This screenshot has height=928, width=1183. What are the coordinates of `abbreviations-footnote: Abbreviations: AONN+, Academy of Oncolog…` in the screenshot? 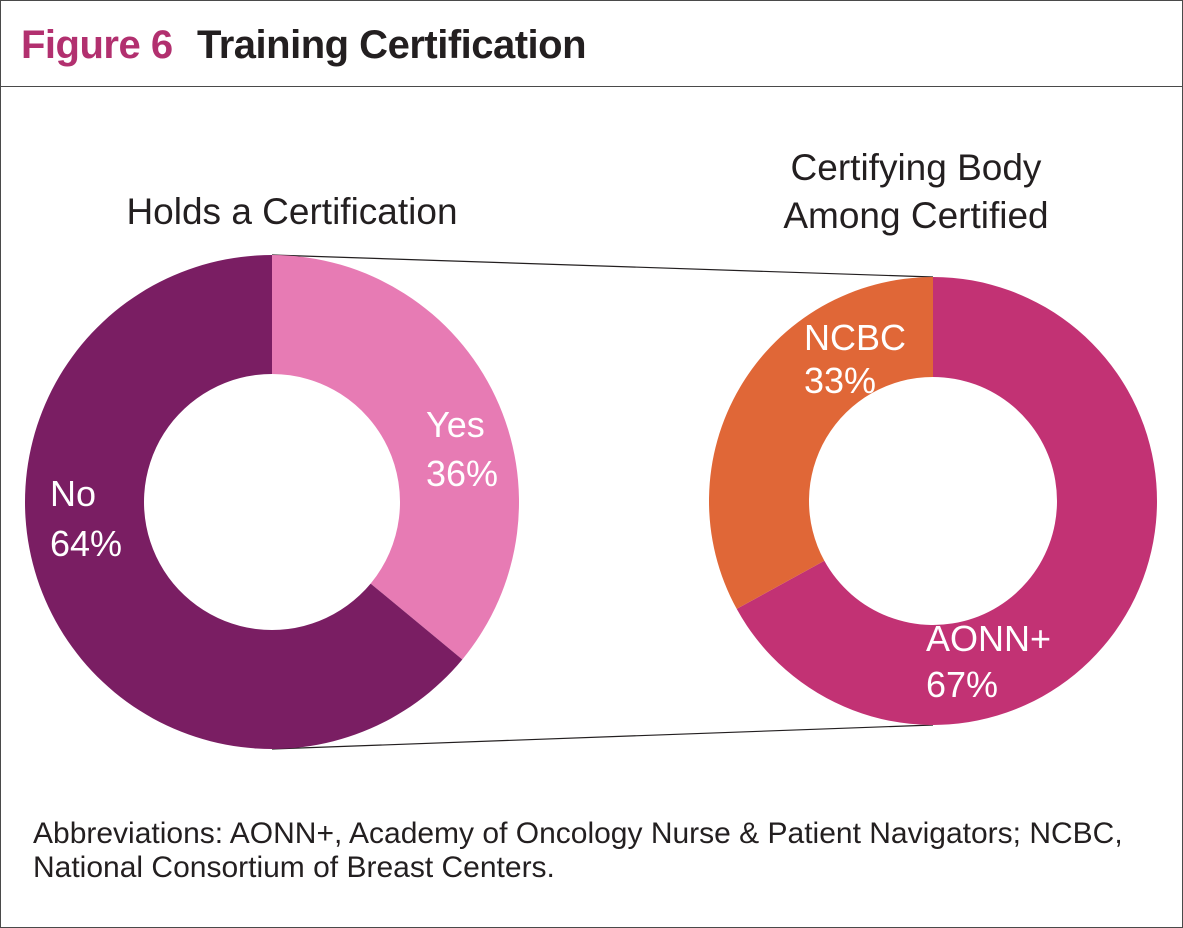 It's located at (578, 850).